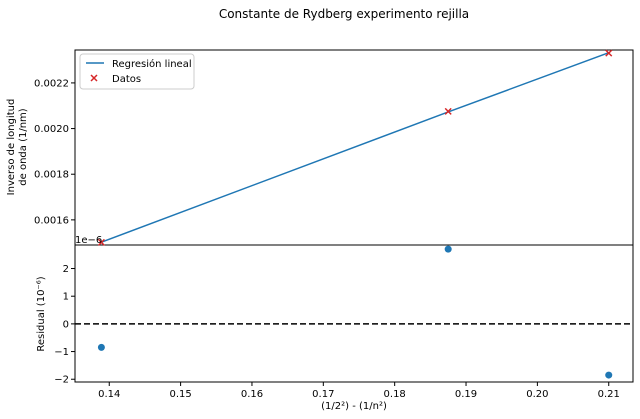  I want to click on legend-box, so click(137, 71).